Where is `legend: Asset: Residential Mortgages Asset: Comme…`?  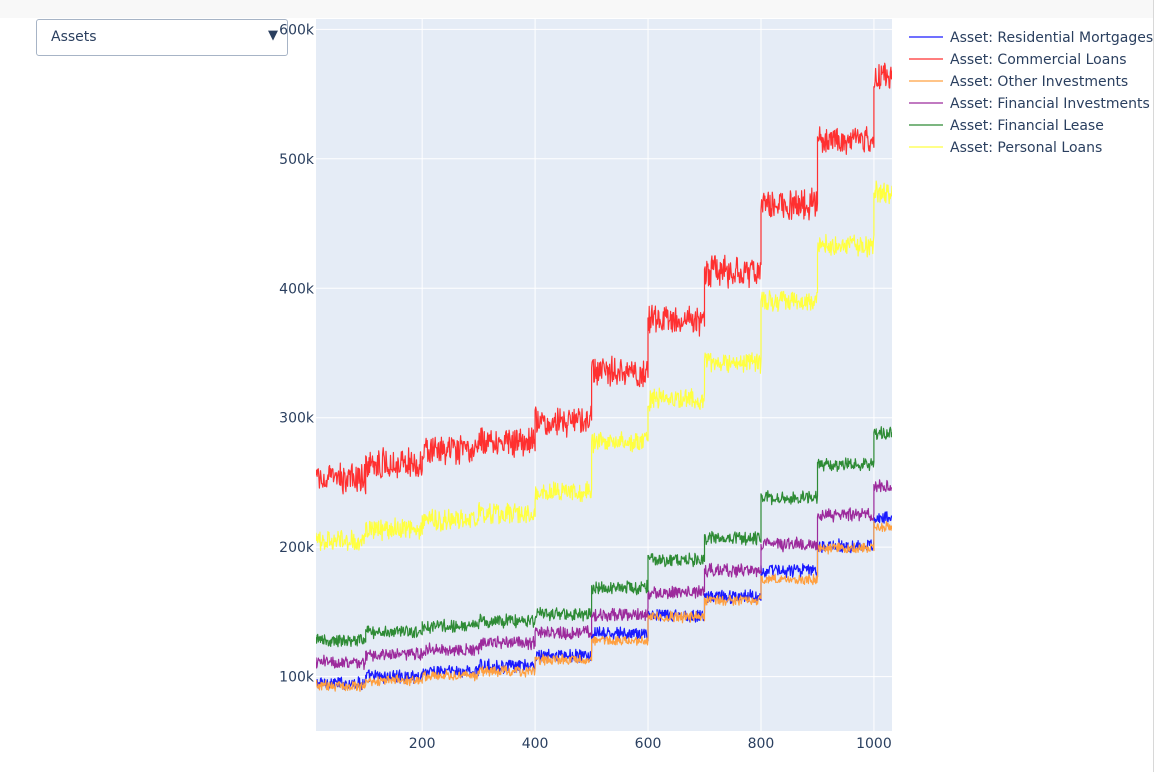
legend: Asset: Residential Mortgages Asset: Comme… is located at coordinates (1031, 93).